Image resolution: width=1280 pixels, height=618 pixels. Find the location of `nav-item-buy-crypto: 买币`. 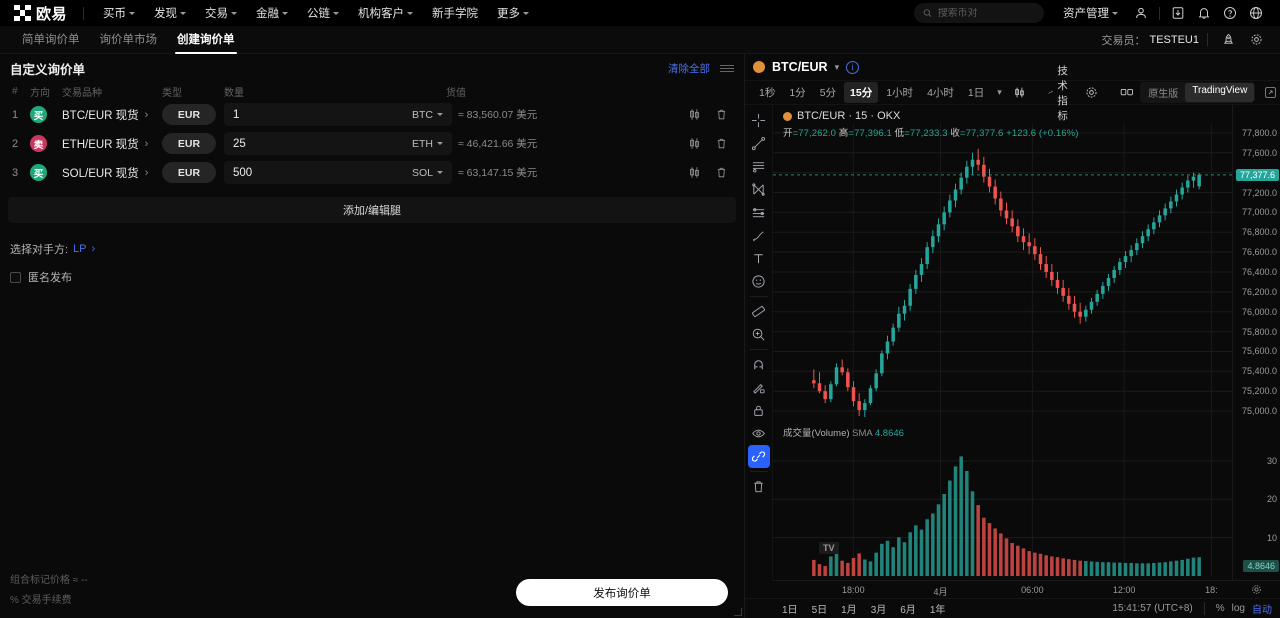

nav-item-buy-crypto: 买币 is located at coordinates (119, 13).